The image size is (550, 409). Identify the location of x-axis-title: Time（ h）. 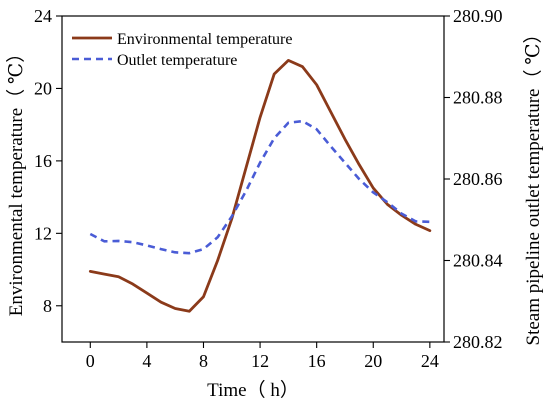
(253, 390).